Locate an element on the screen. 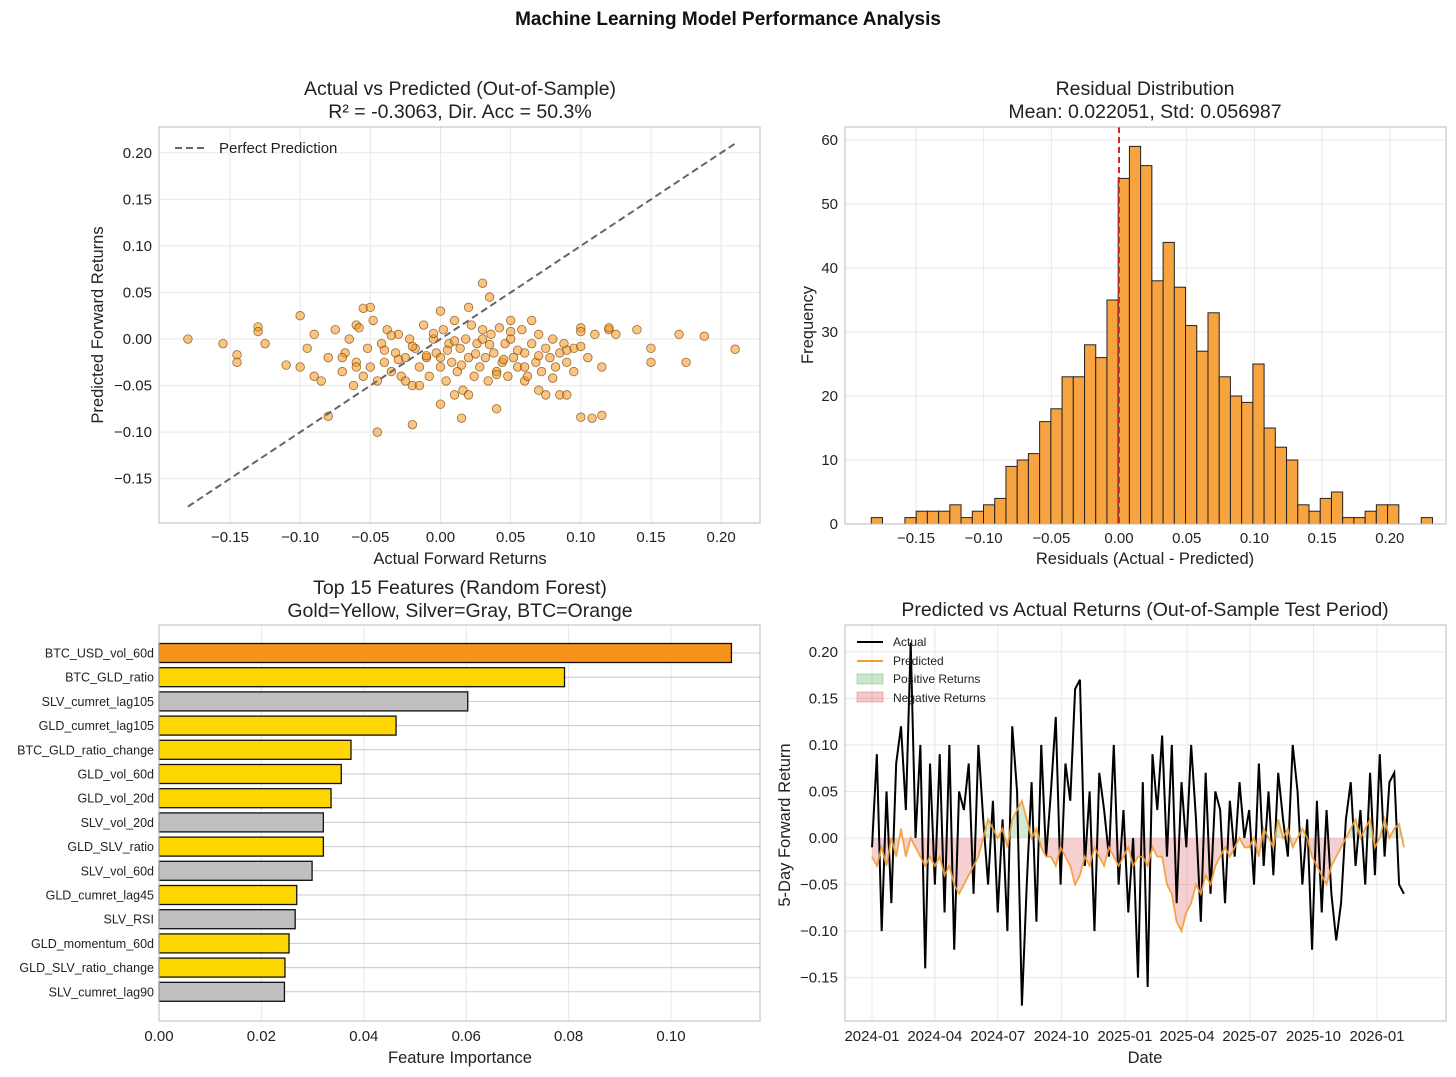  x-tick-label: −0.15 is located at coordinates (230, 537).